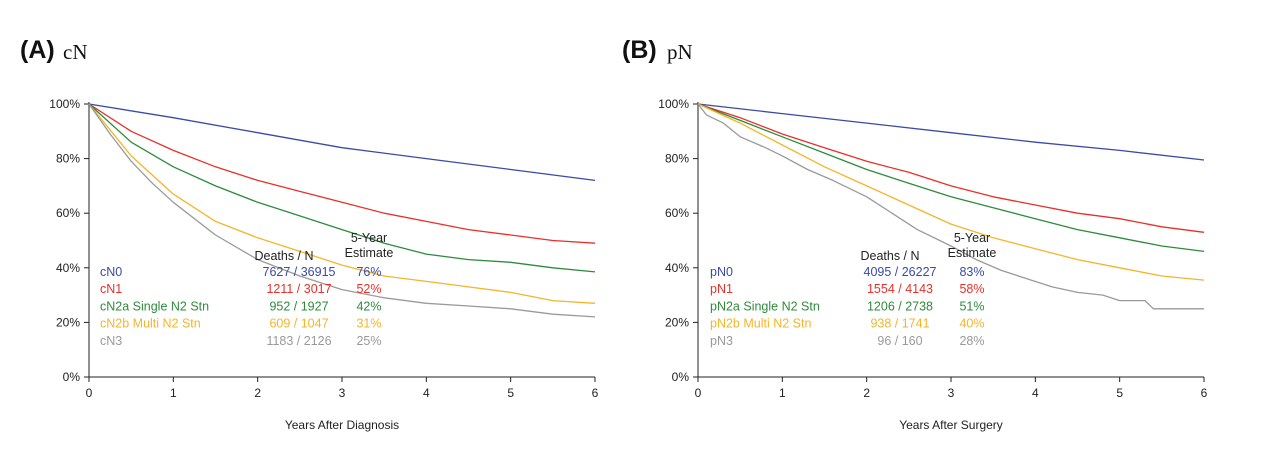 Image resolution: width=1269 pixels, height=451 pixels. What do you see at coordinates (971, 306) in the screenshot?
I see `legend-estimate: 51%` at bounding box center [971, 306].